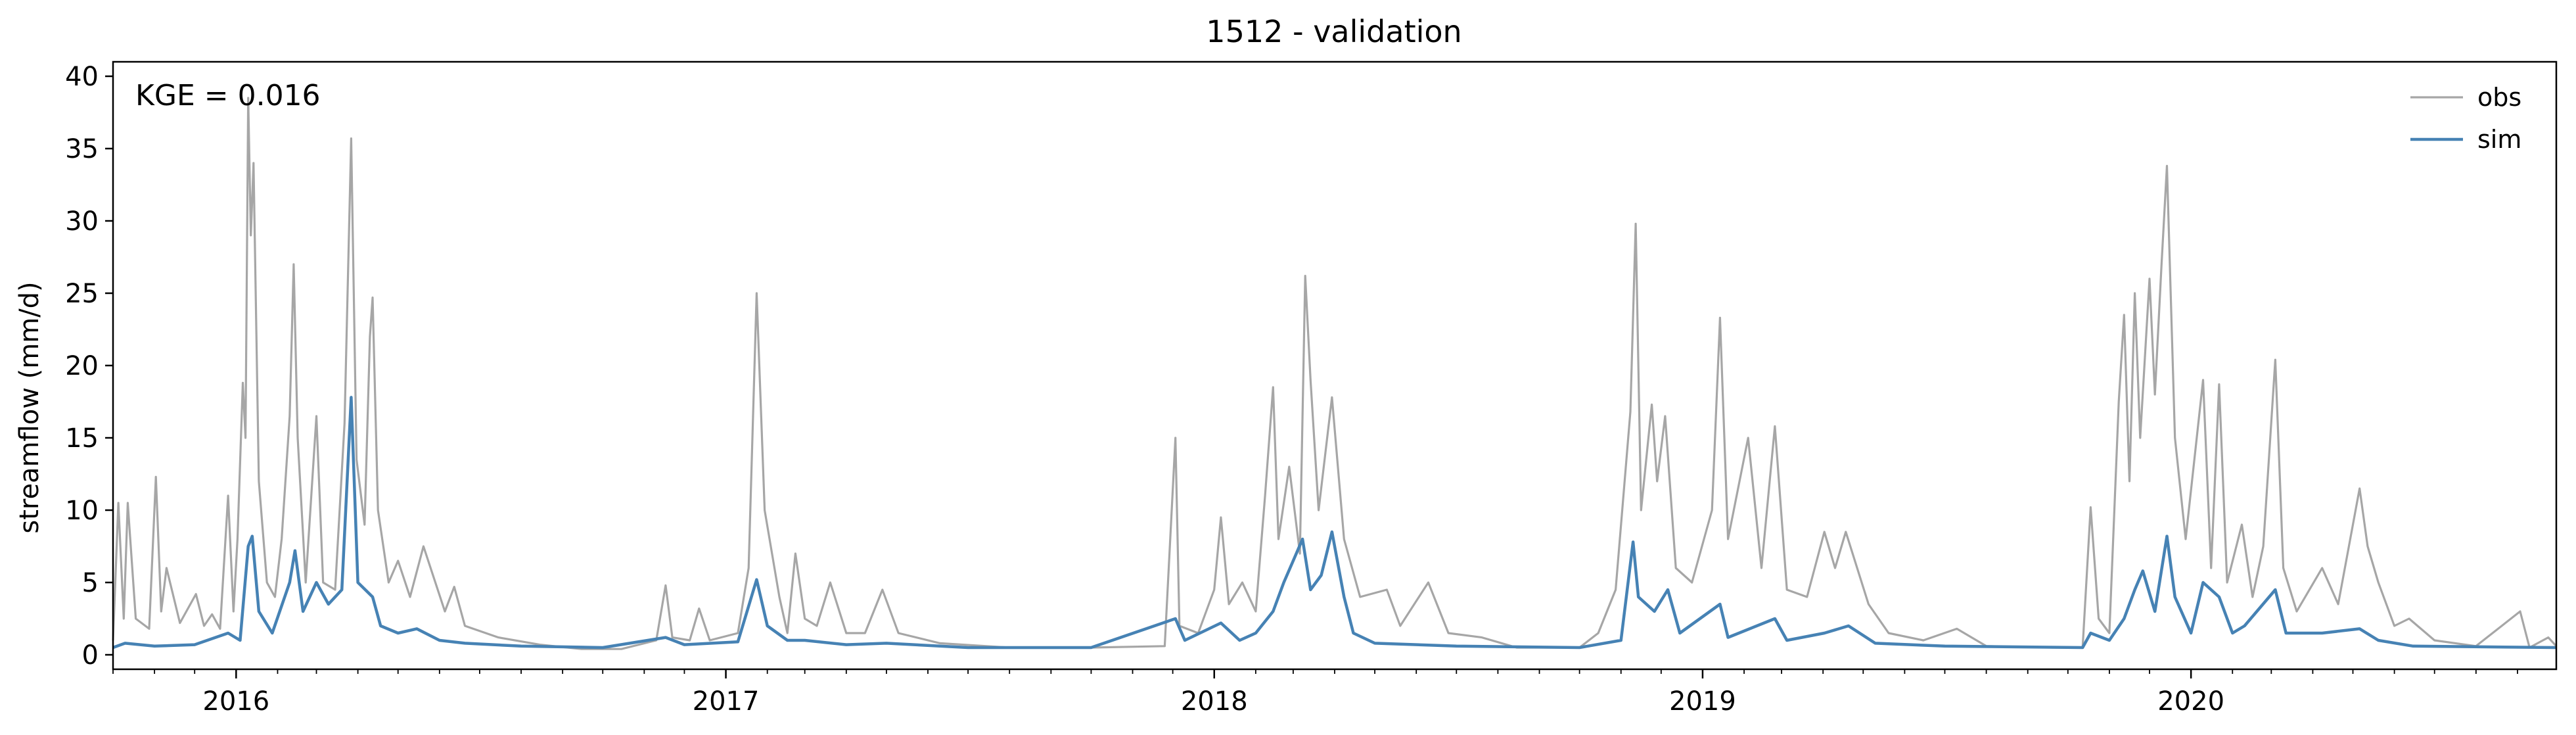 Image resolution: width=2576 pixels, height=735 pixels. What do you see at coordinates (30, 407) in the screenshot?
I see `y-axis-label: streamflow (mm/d)` at bounding box center [30, 407].